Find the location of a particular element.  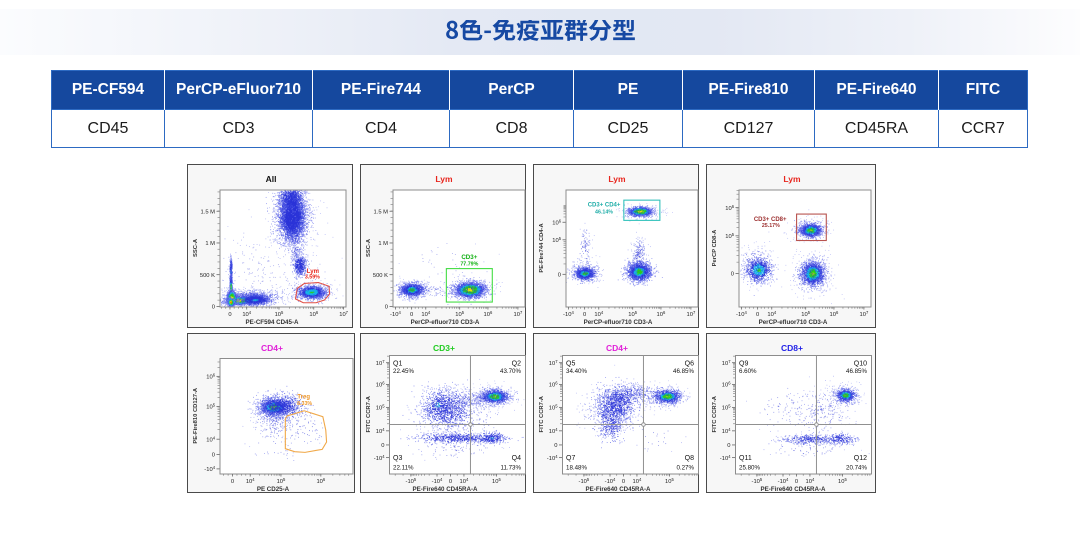

svg-text: CD8+ is located at coordinates (792, 348).